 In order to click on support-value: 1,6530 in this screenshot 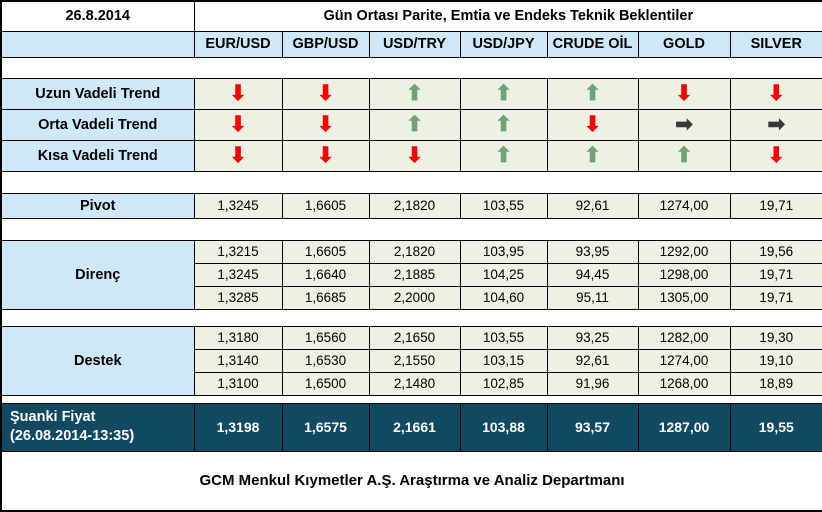, I will do `click(325, 360)`.